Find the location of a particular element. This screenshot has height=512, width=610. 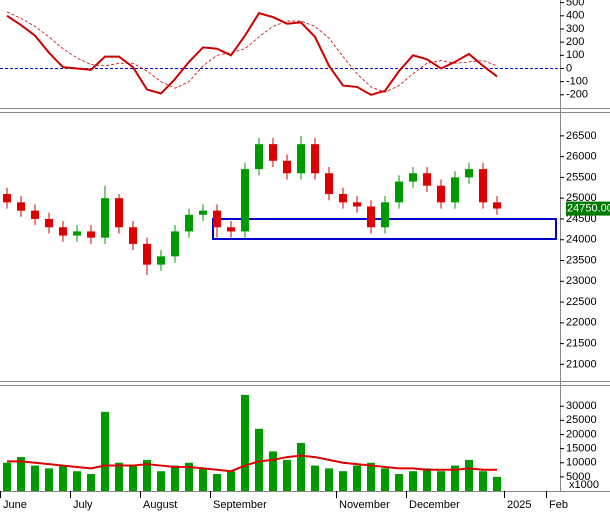

y-tick-label: 200 is located at coordinates (575, 42).